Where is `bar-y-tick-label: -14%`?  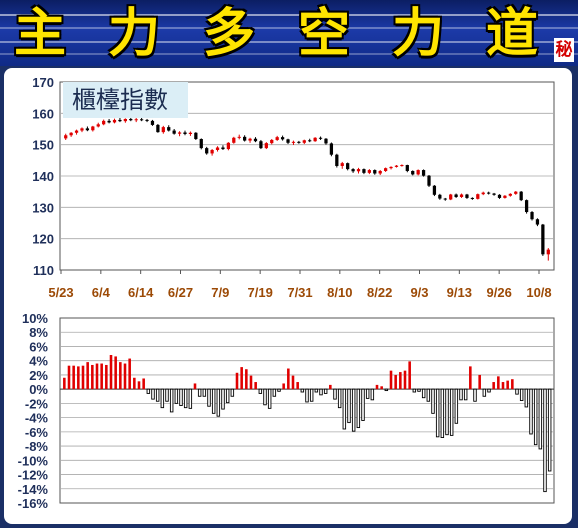
bar-y-tick-label: -14% is located at coordinates (33, 489).